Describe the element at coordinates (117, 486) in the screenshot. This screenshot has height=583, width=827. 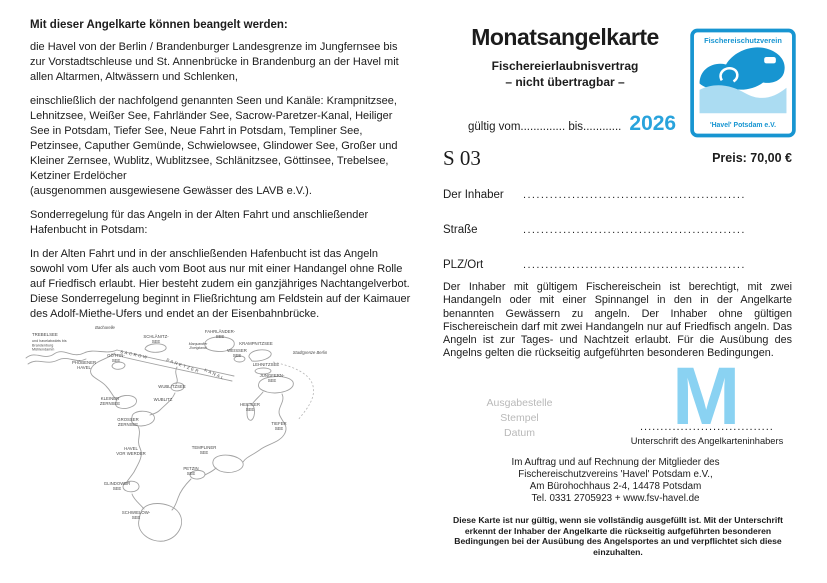
I see `map-label: GLINDOWER SEE` at that location.